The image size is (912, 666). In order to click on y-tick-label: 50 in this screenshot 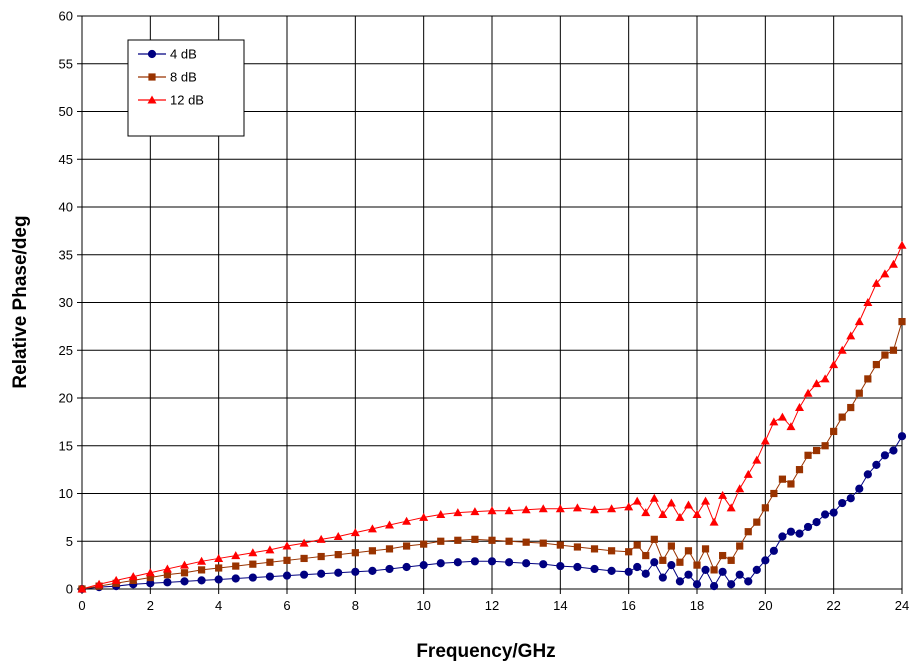, I will do `click(66, 111)`.